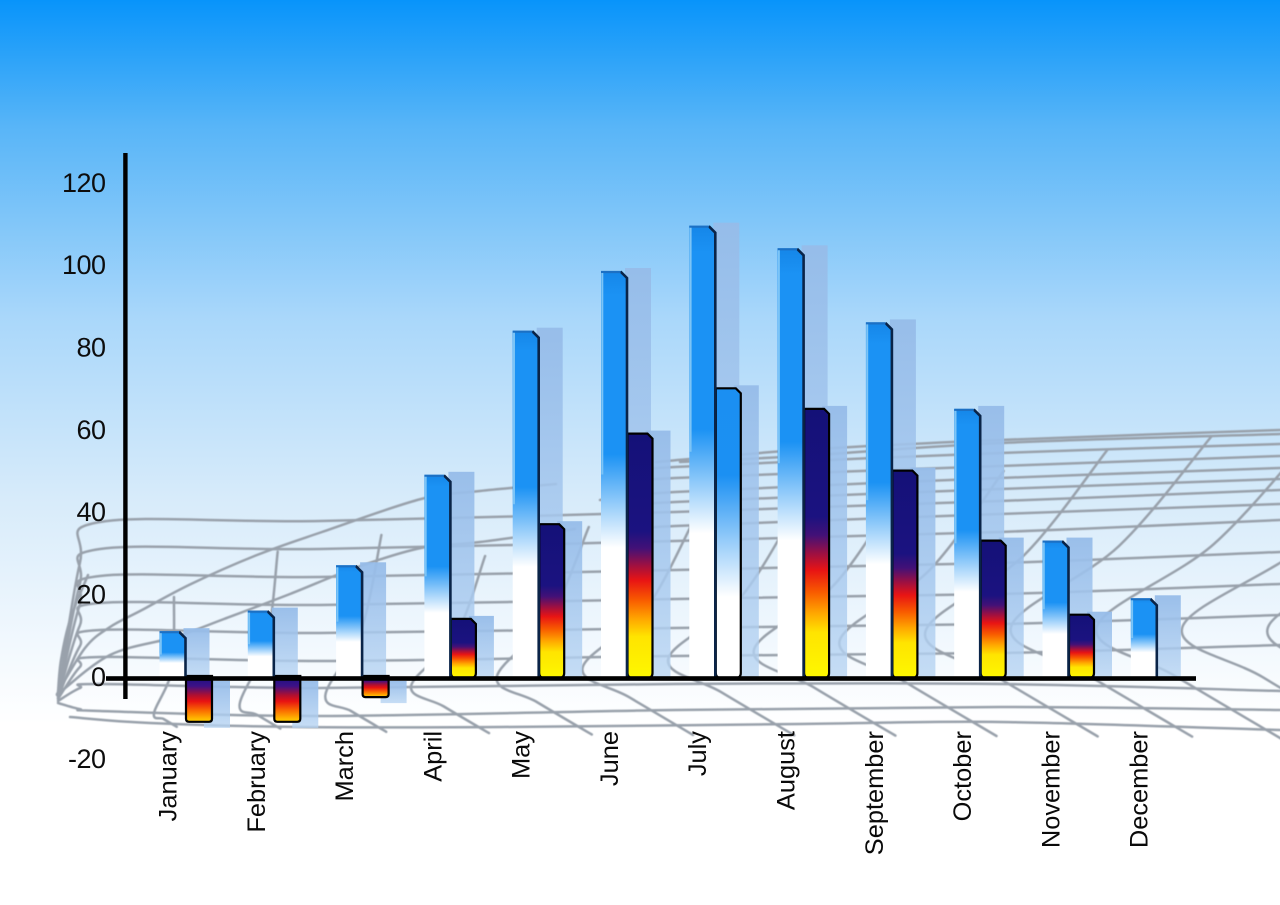 This screenshot has width=1280, height=905. Describe the element at coordinates (698, 753) in the screenshot. I see `svg-text: July` at that location.